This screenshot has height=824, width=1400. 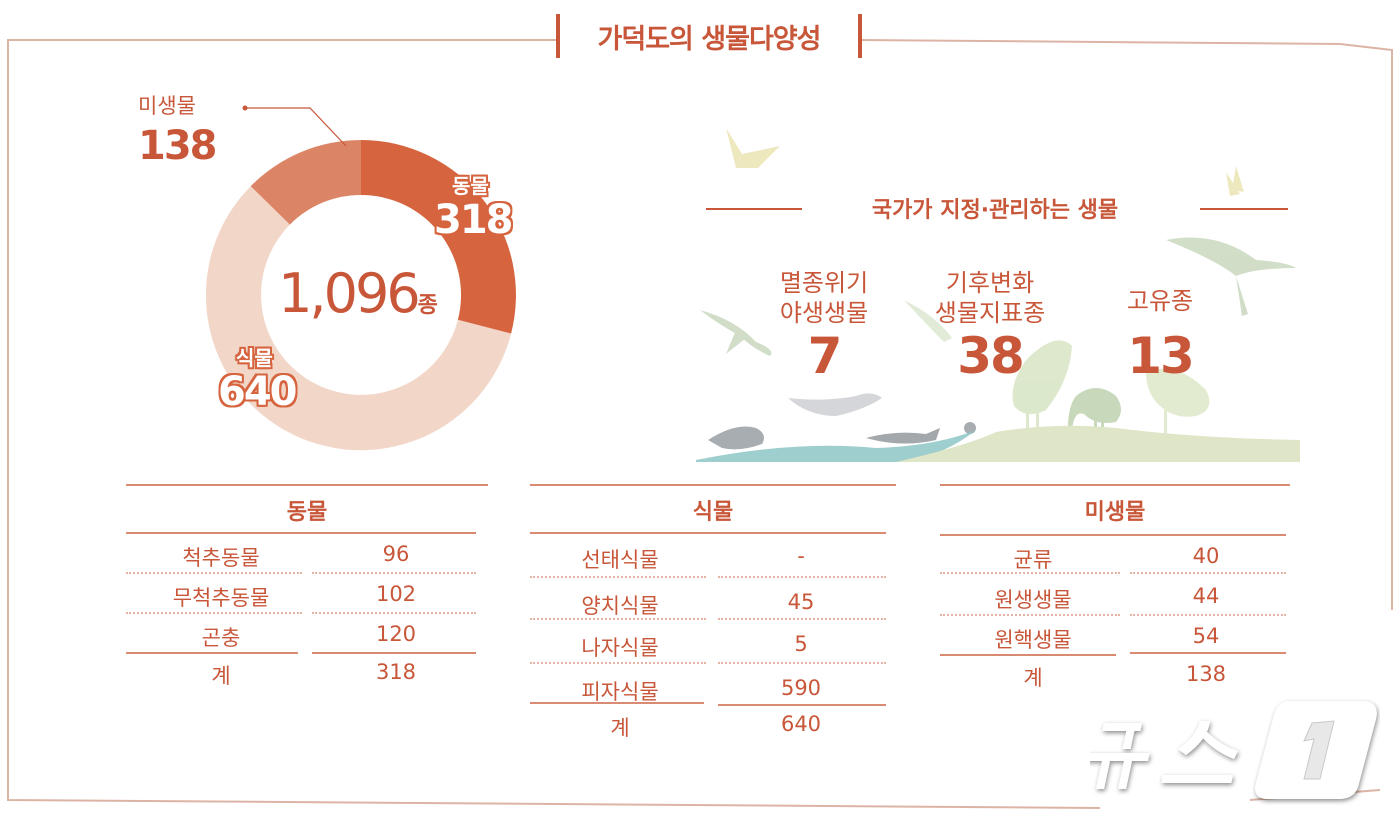 What do you see at coordinates (713, 512) in the screenshot?
I see `table-heading: 식물` at bounding box center [713, 512].